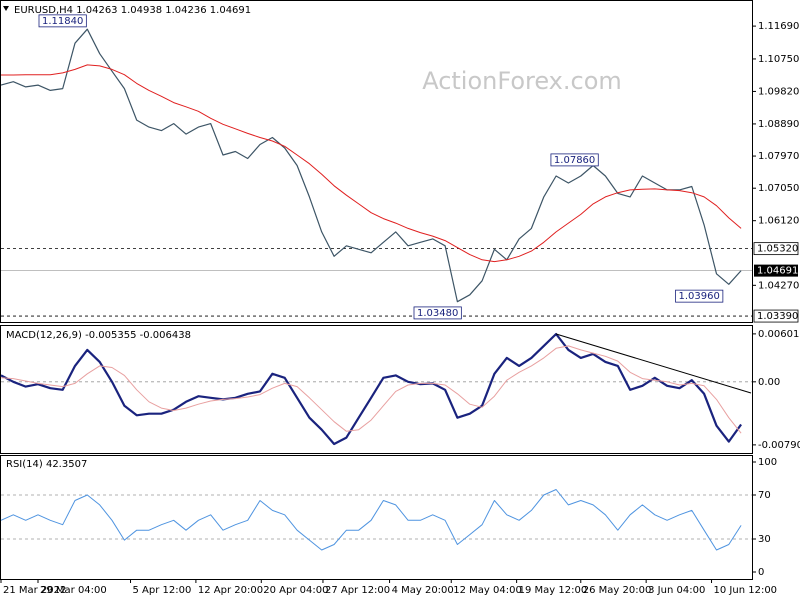 The width and height of the screenshot is (800, 600). Describe the element at coordinates (778, 59) in the screenshot. I see `y-tick-label: 1.10750` at that location.